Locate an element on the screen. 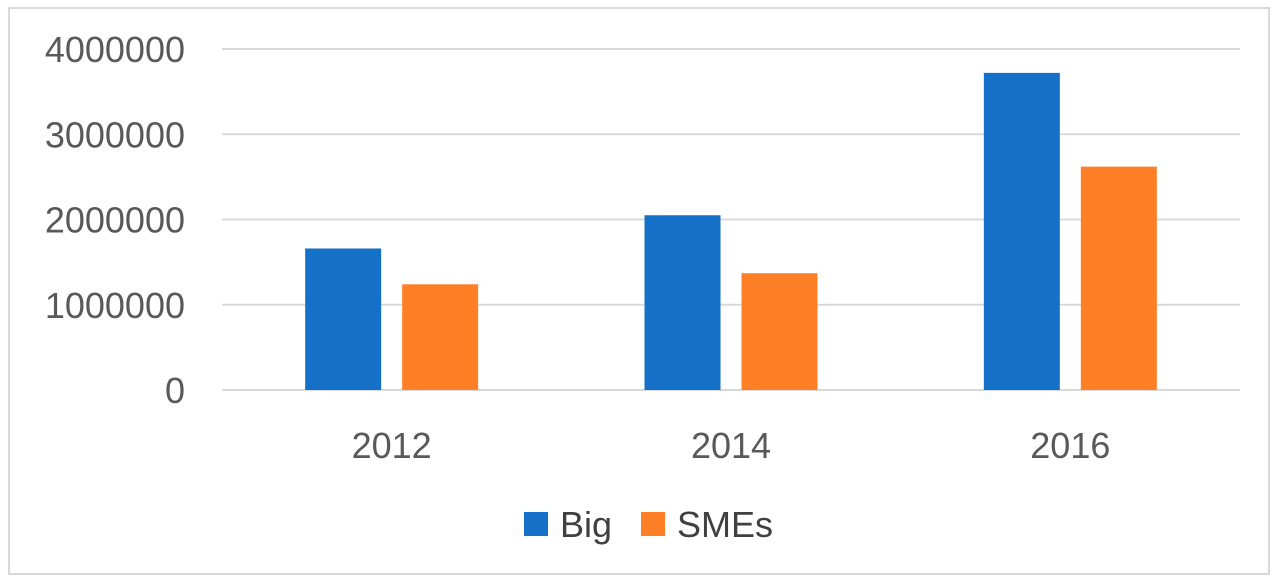 This screenshot has width=1280, height=587. x-tick-label: 2012 is located at coordinates (392, 445).